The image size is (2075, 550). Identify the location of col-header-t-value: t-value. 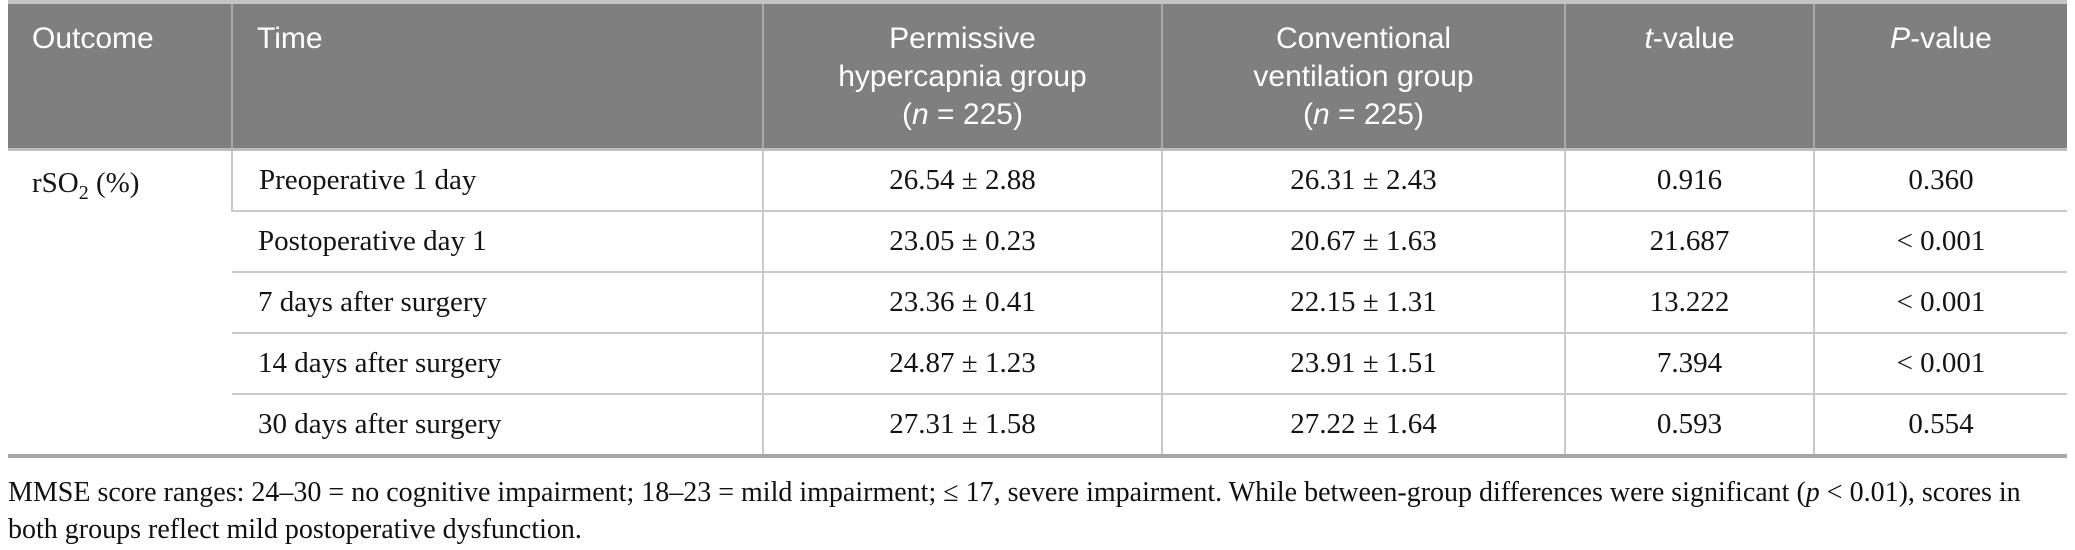
(1689, 76).